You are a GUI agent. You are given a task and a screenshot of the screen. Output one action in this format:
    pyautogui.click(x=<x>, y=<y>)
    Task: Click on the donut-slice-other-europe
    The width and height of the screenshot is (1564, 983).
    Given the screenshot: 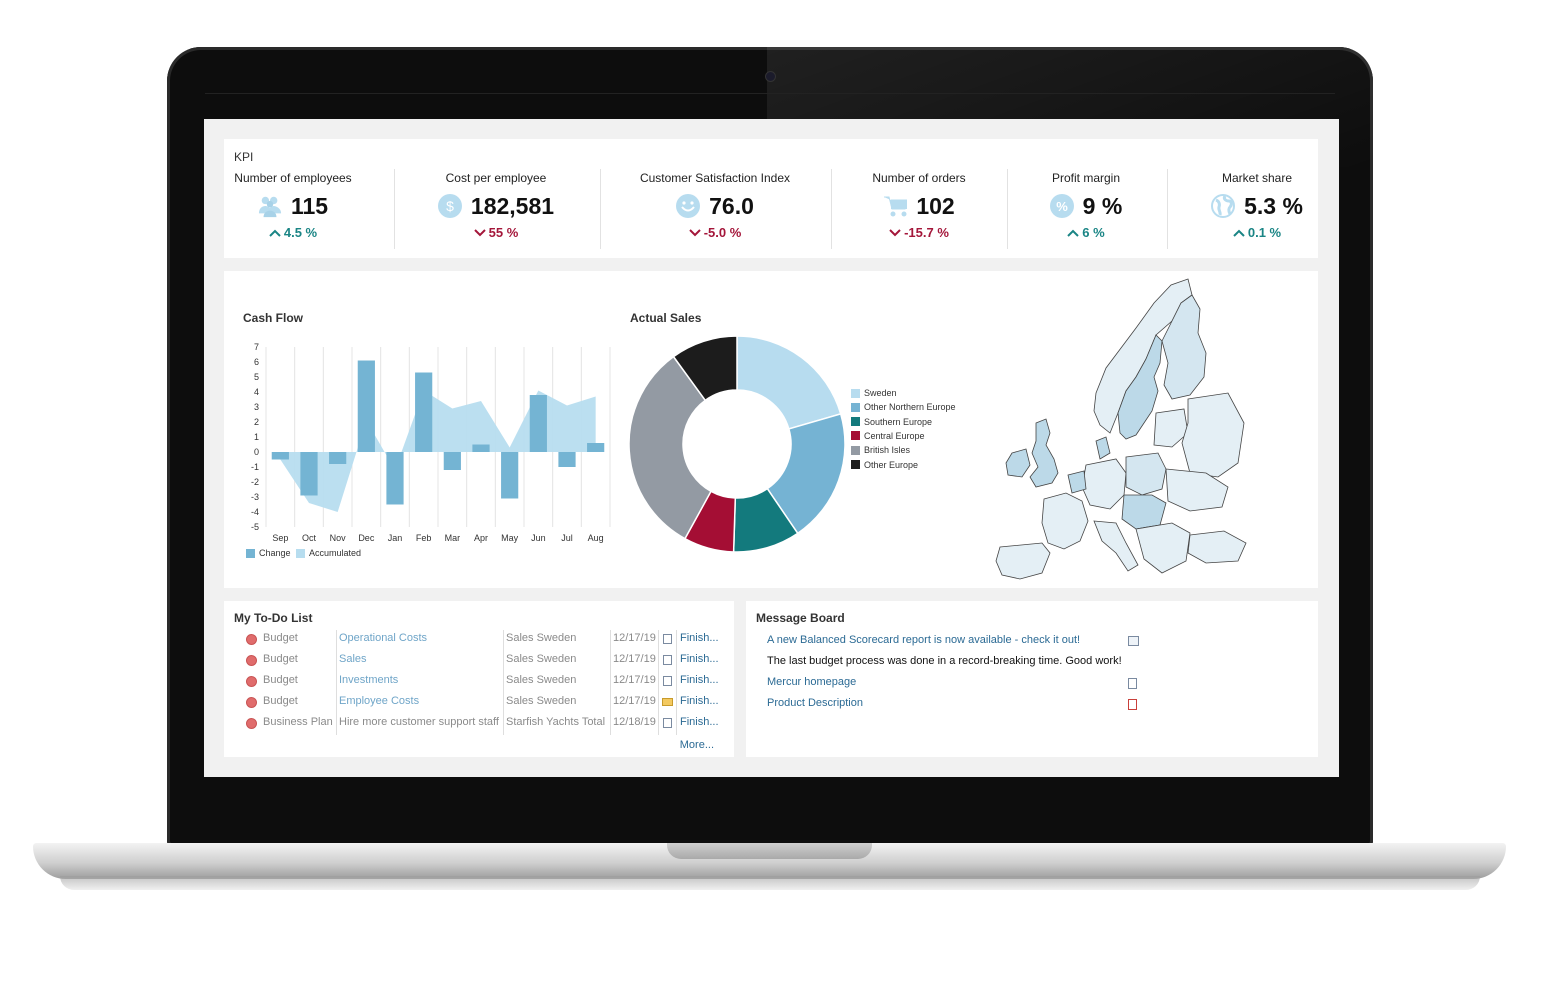 What is the action you would take?
    pyautogui.click(x=705, y=368)
    